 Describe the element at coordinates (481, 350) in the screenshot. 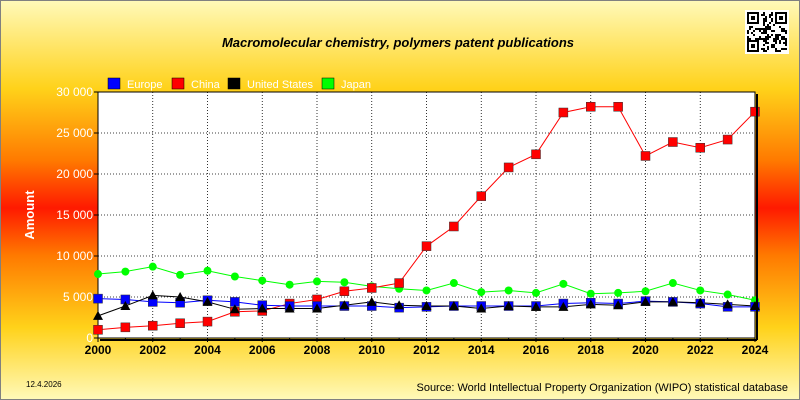

I see `x-tick-label: 2014` at that location.